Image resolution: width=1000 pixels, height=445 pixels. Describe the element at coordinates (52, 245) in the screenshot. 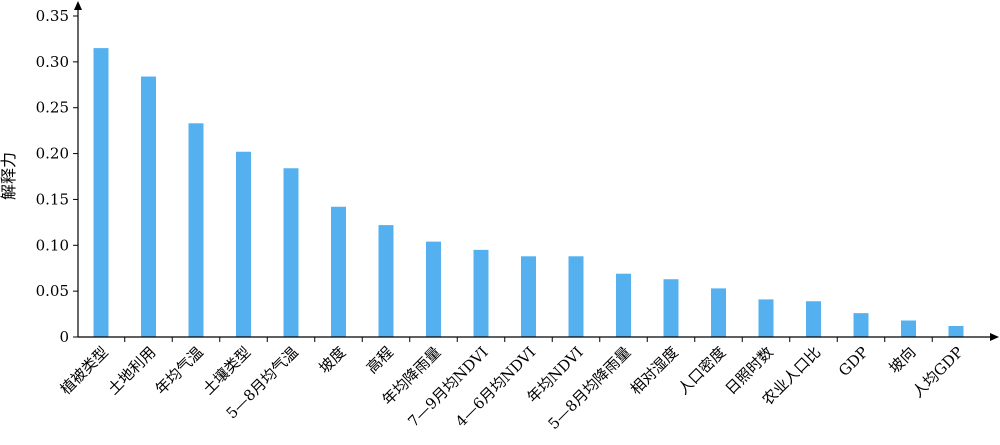

I see `y-tick-label: 0.10` at that location.